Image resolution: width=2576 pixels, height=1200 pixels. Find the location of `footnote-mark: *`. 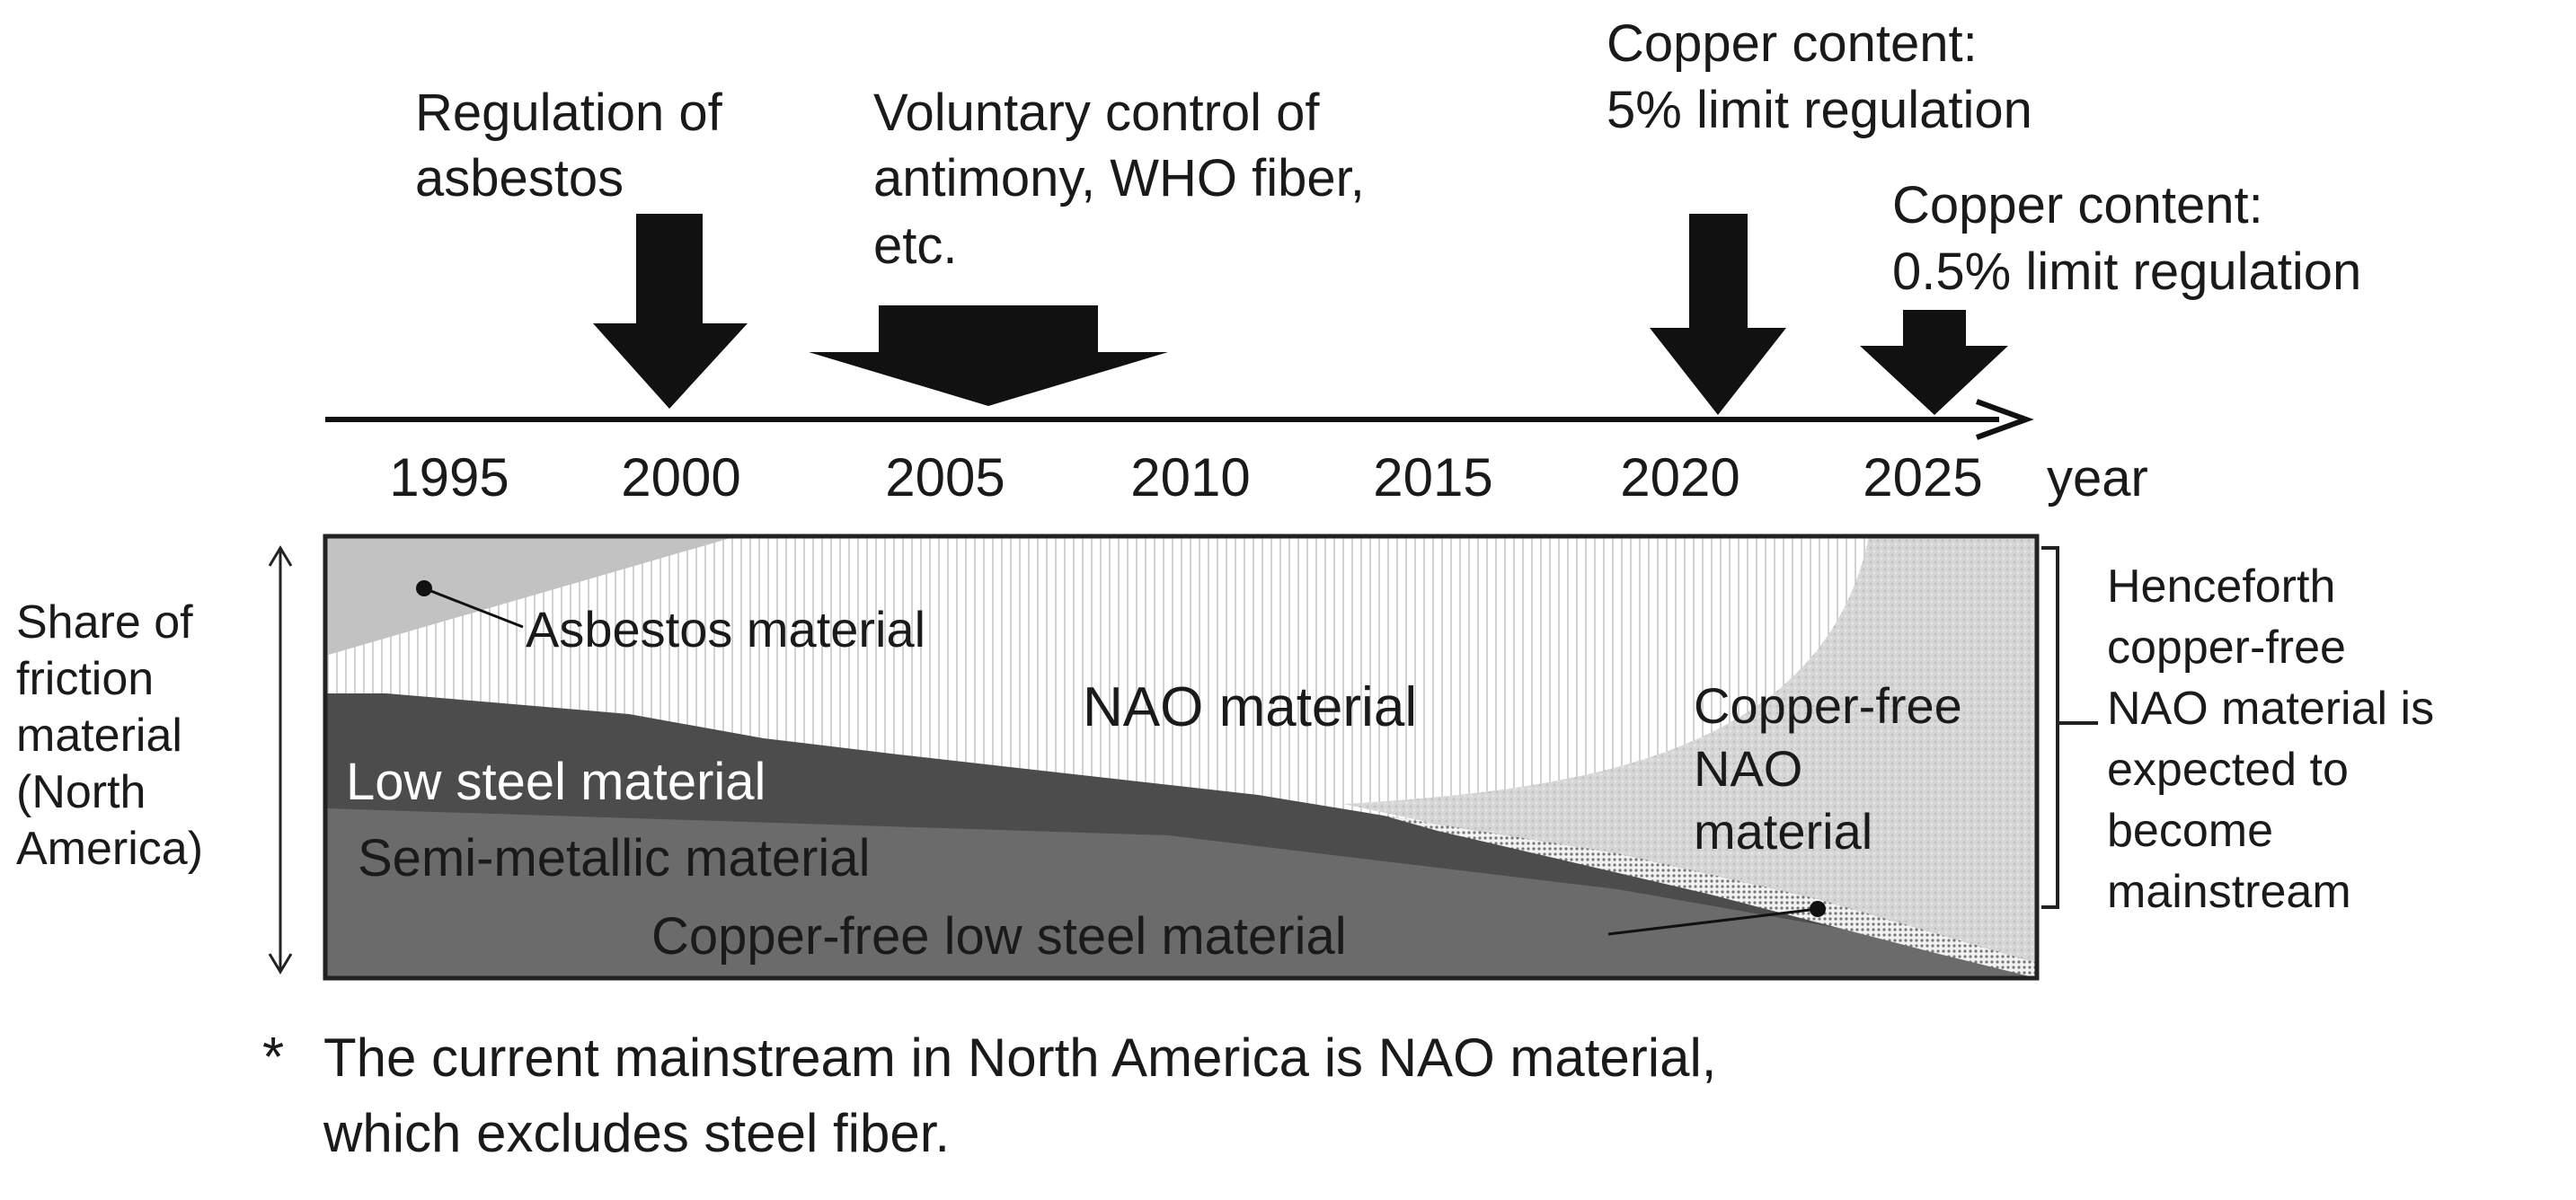

footnote-mark: * is located at coordinates (273, 1058).